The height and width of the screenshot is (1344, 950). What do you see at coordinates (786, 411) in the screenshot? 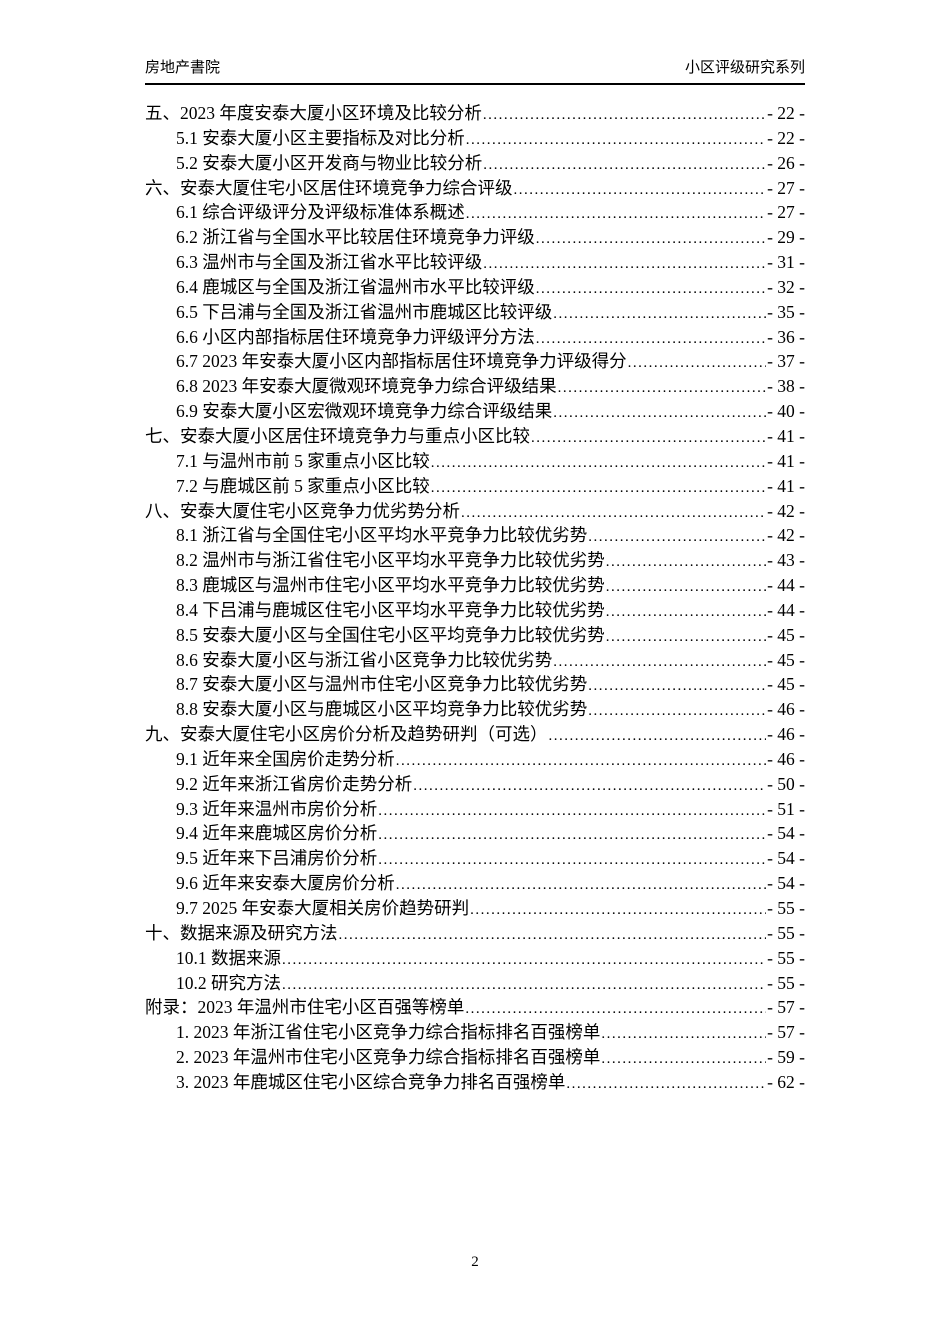
I see `toc-entry-page: - 40 -` at bounding box center [786, 411].